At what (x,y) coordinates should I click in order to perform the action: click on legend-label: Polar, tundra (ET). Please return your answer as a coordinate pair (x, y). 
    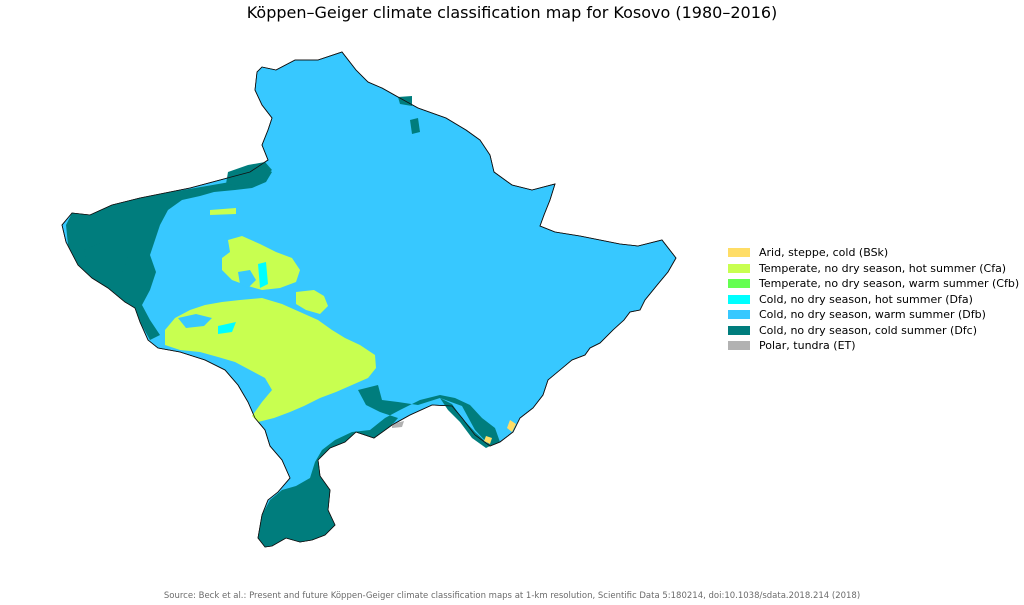
    Looking at the image, I should click on (807, 346).